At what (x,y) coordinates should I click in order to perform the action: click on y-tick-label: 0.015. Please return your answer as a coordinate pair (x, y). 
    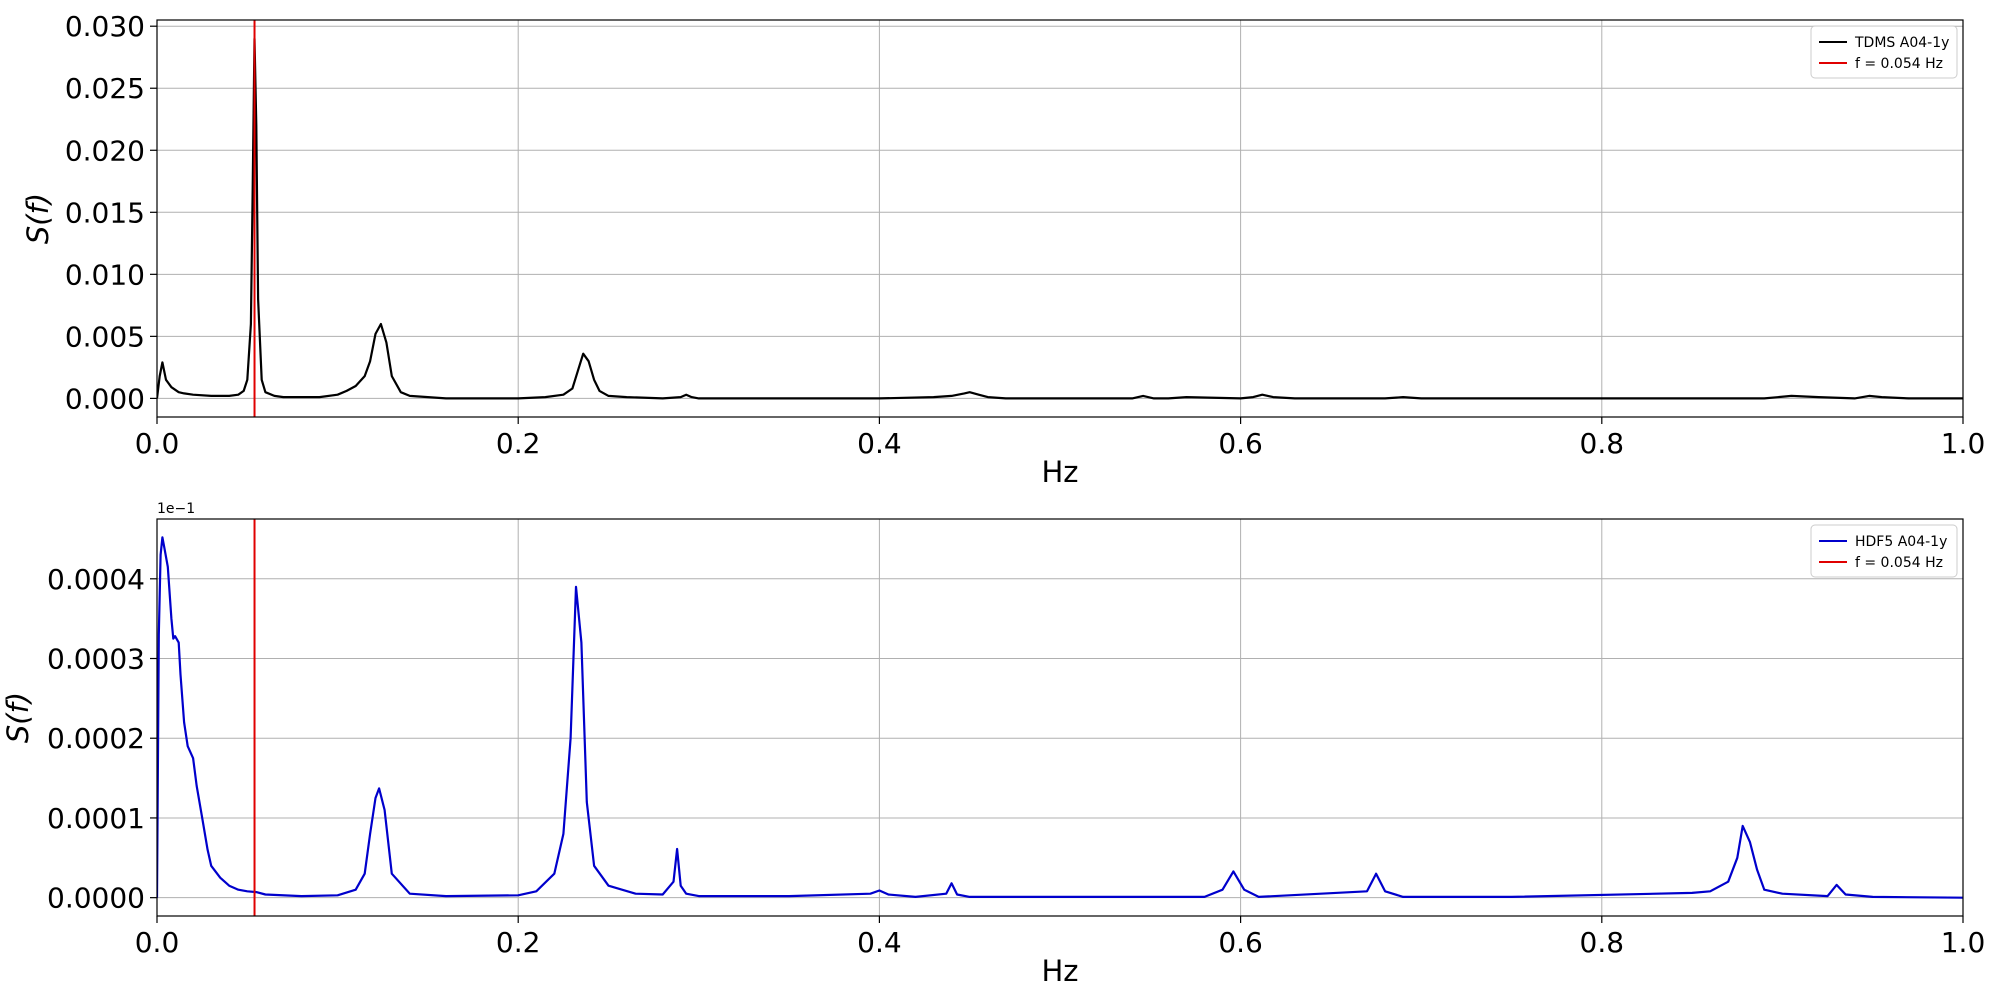
    Looking at the image, I should click on (105, 212).